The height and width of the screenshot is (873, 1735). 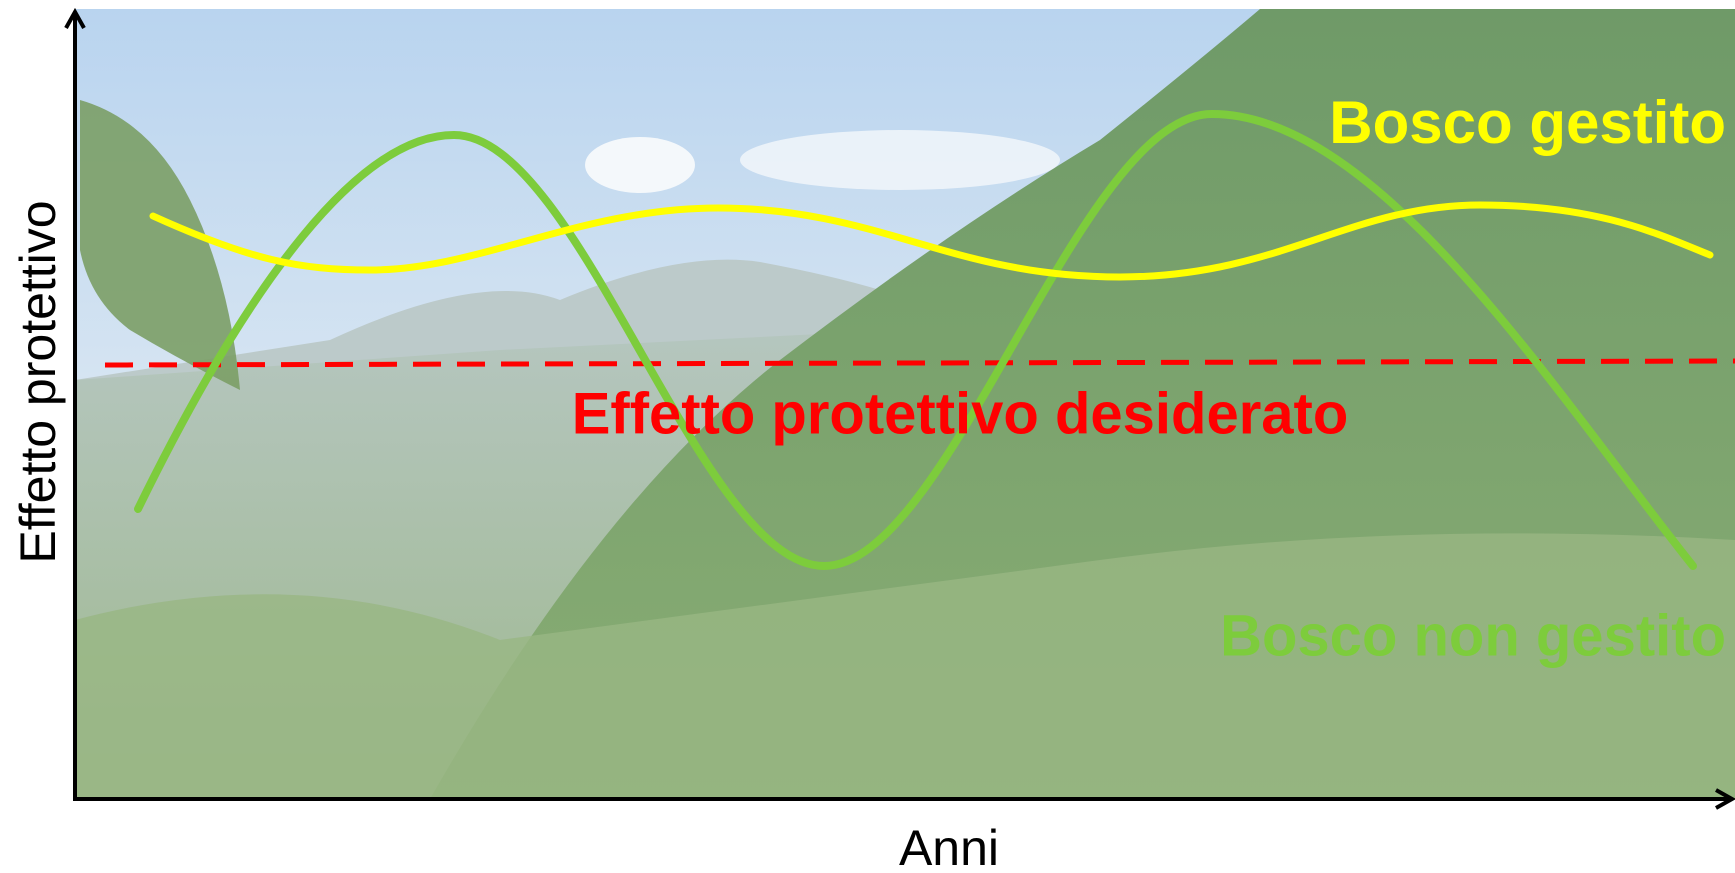 What do you see at coordinates (949, 846) in the screenshot?
I see `x-axis-label: Anni` at bounding box center [949, 846].